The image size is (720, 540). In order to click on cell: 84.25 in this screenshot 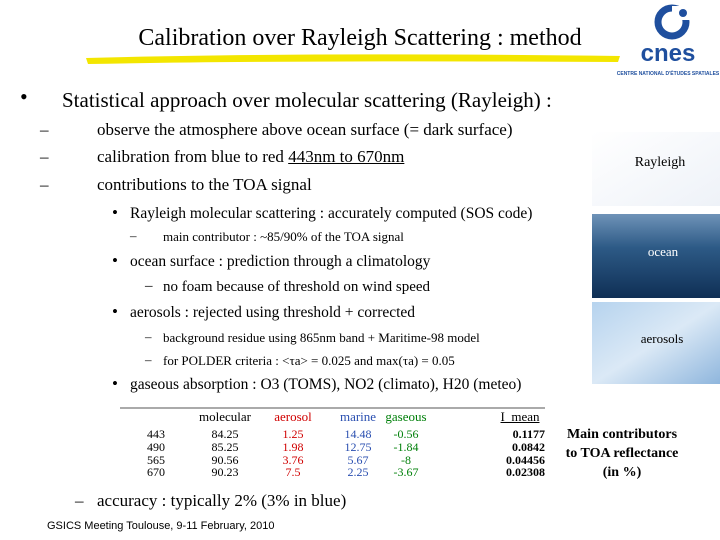, I will do `click(225, 434)`.